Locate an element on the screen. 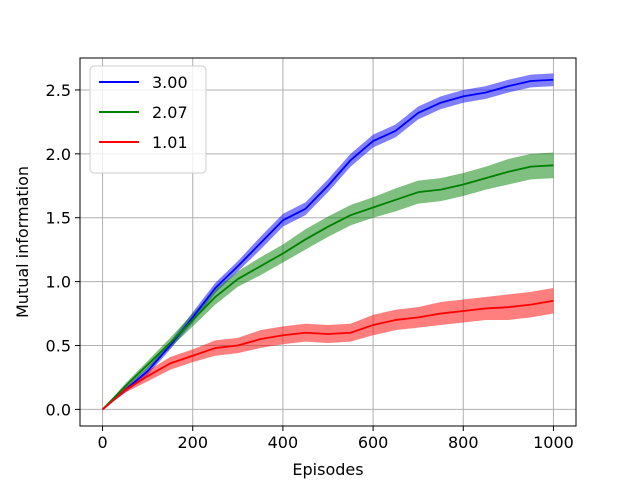  y-tick-label: 1.0 is located at coordinates (58, 282).